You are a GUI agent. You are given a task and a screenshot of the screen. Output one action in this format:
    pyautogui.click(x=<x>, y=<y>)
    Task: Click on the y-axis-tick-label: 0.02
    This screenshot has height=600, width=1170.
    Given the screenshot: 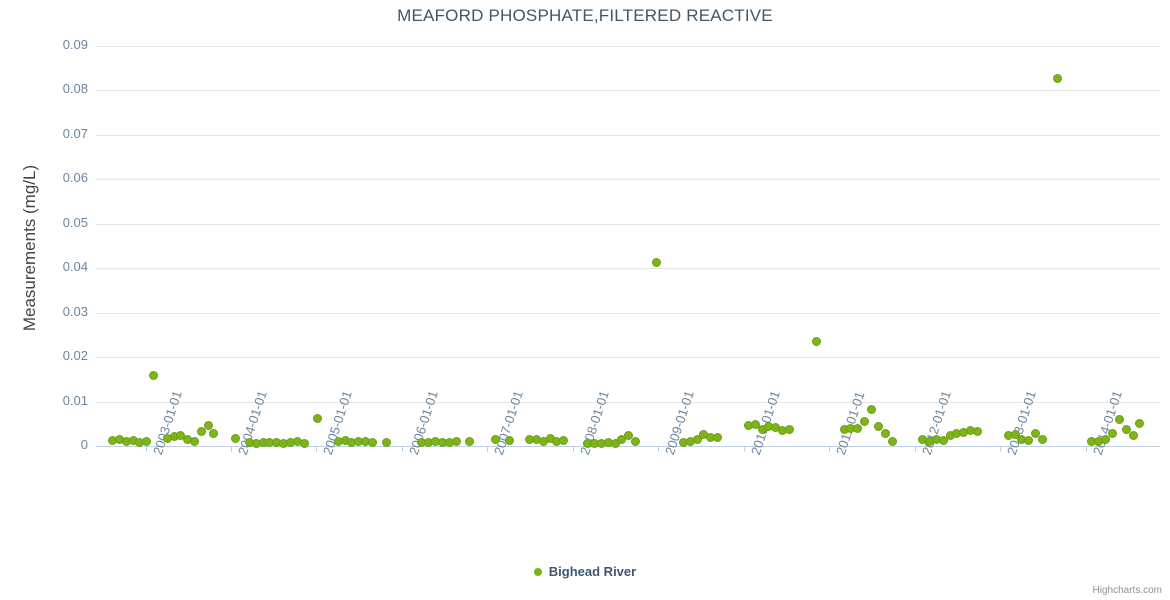 What is the action you would take?
    pyautogui.click(x=75, y=356)
    